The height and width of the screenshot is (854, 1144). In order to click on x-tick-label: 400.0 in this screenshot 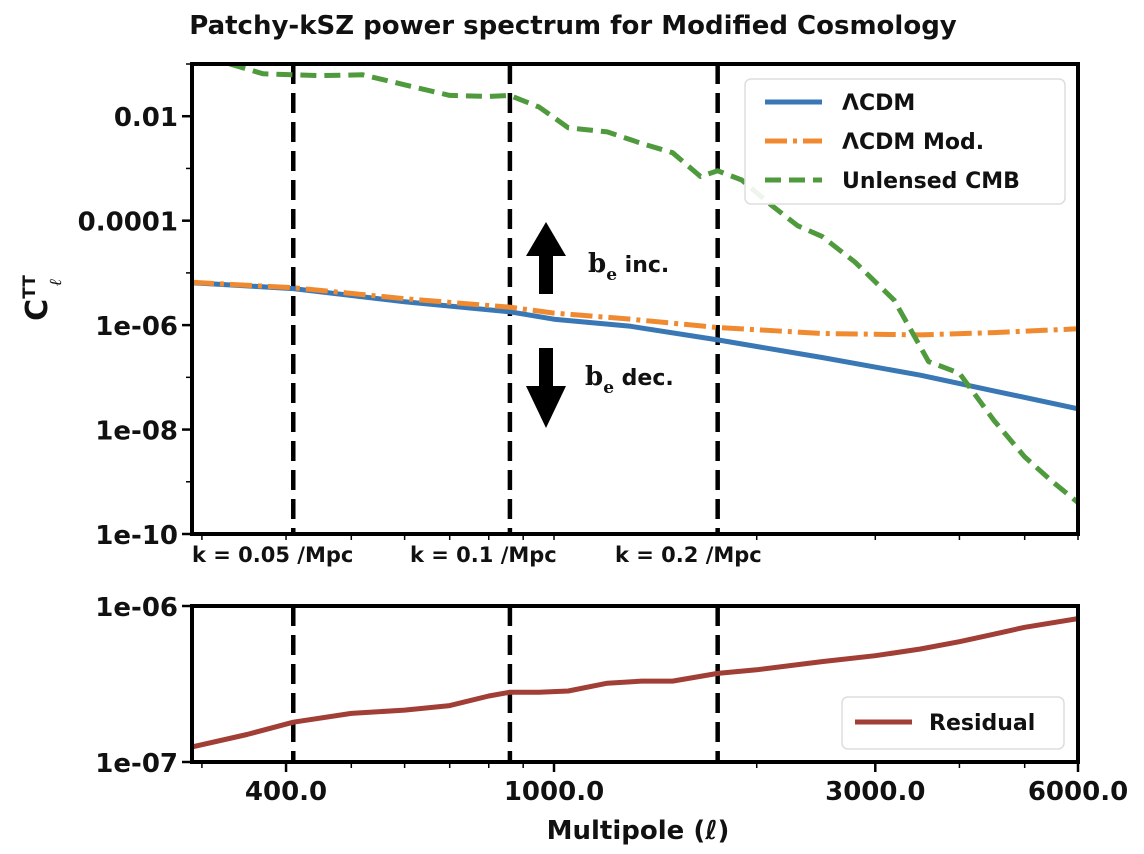, I will do `click(286, 792)`.